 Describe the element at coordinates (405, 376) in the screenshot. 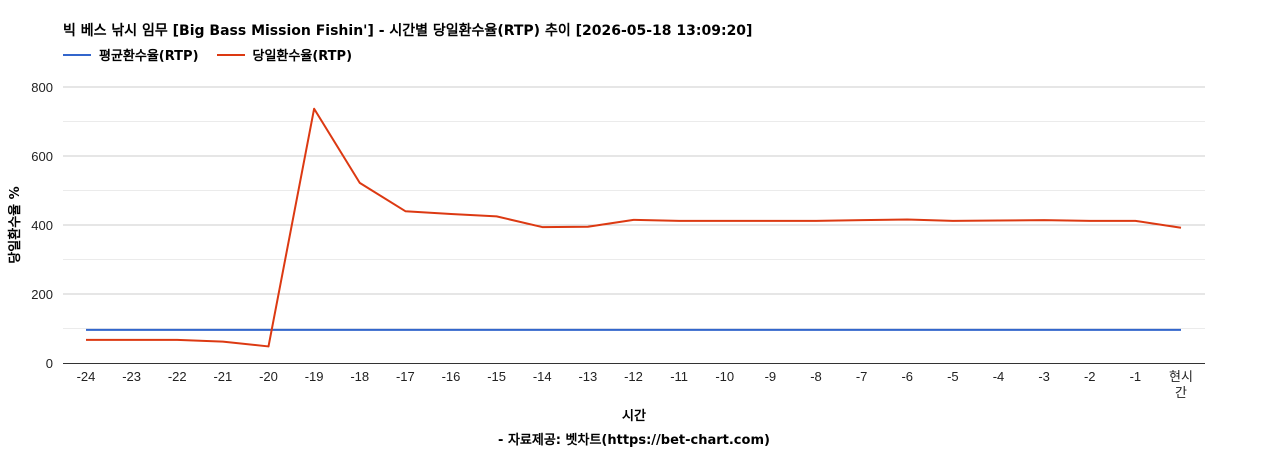

I see `x-tick-label: -17` at that location.